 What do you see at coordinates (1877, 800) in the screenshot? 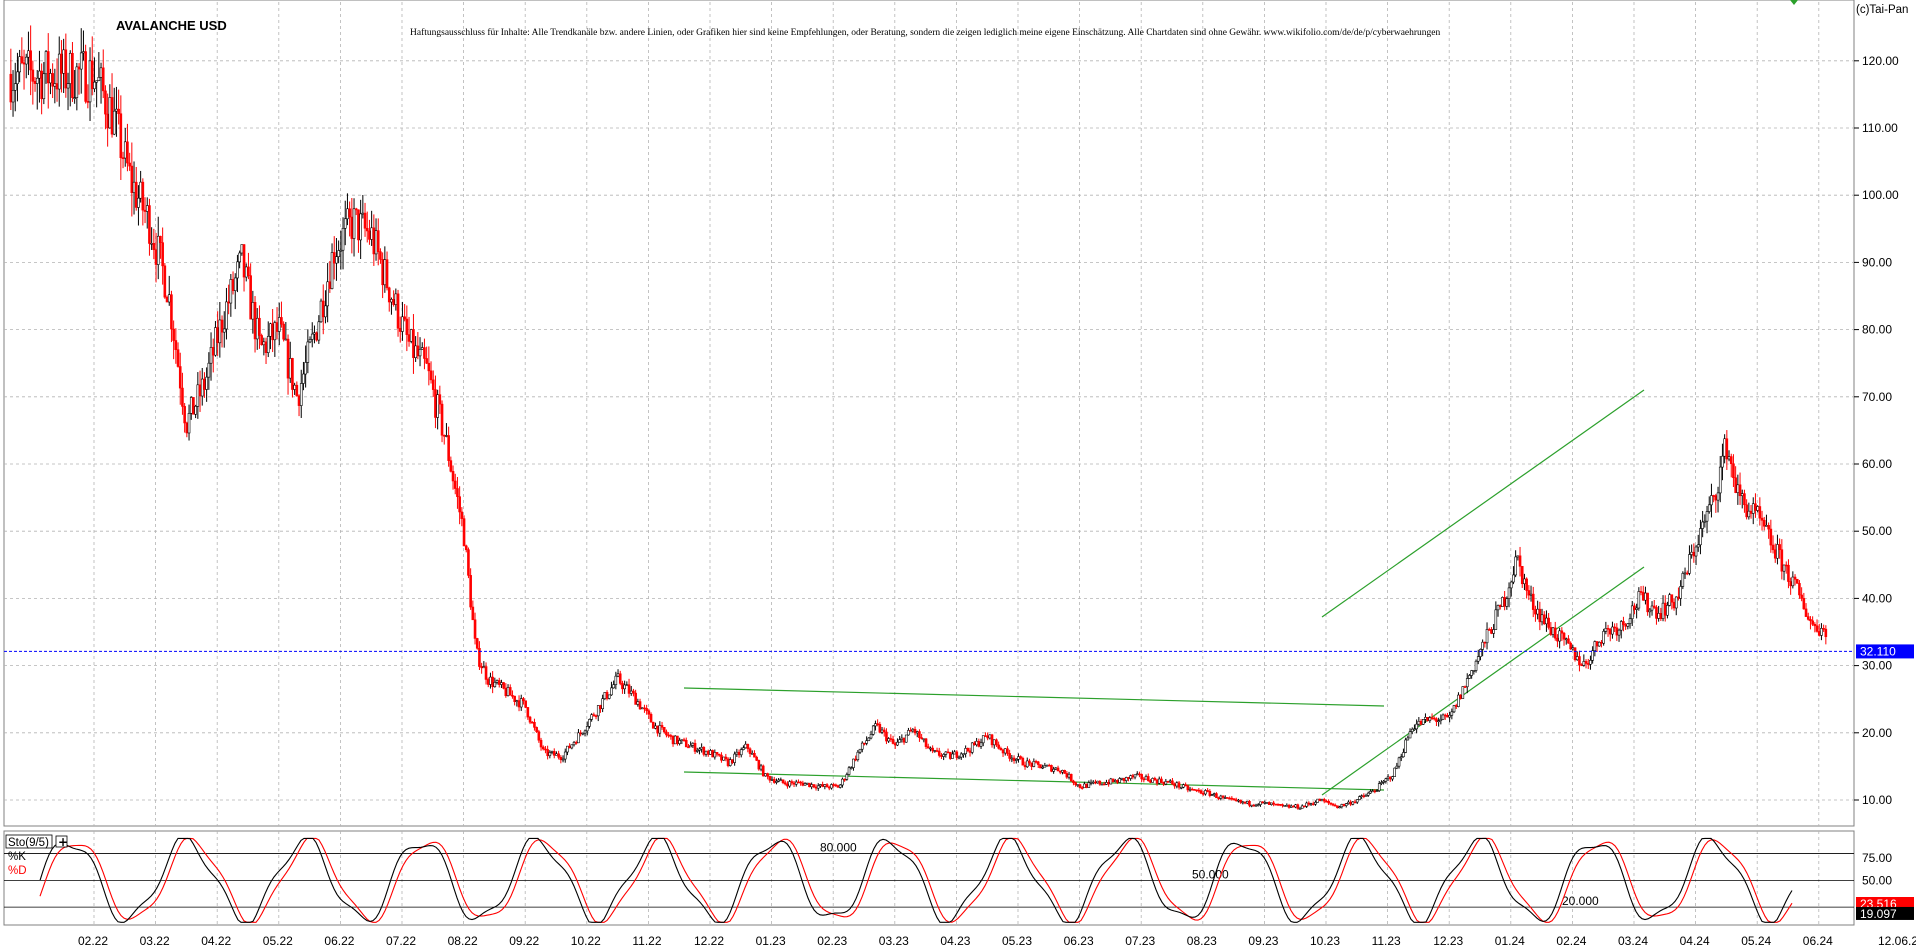
I see `y-tick-label: 10.00` at bounding box center [1877, 800].